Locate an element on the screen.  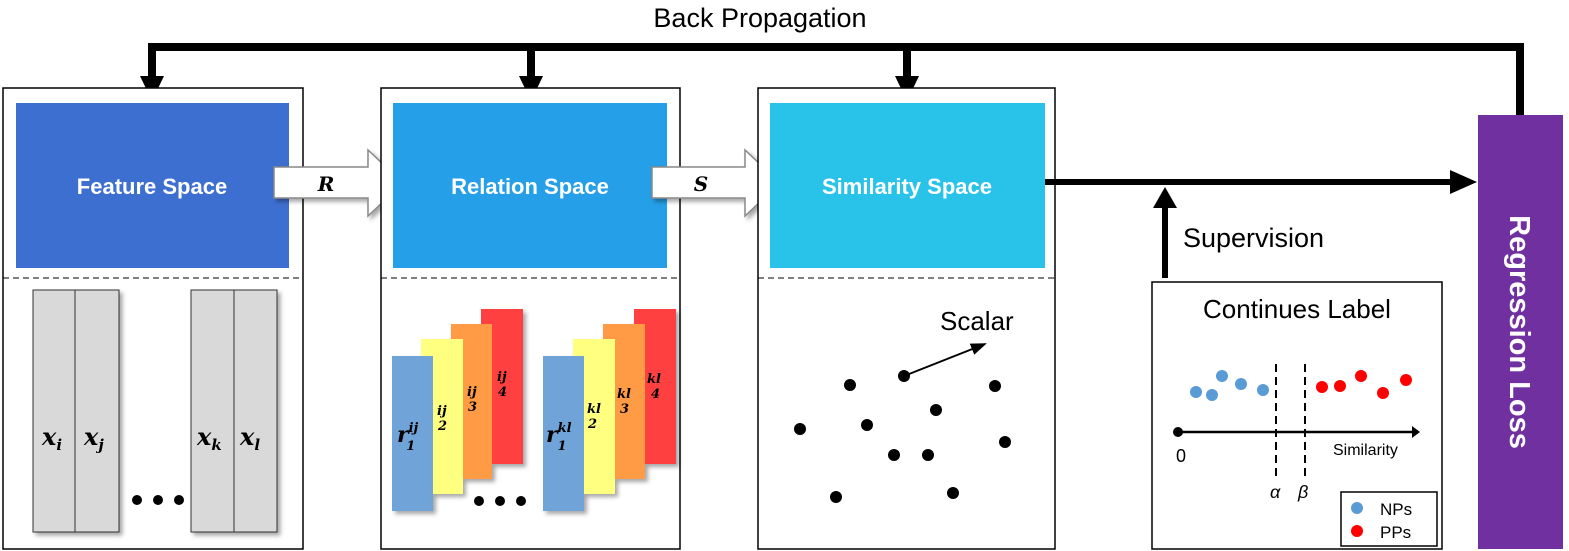
r3-ij: ij 3 is located at coordinates (472, 400).